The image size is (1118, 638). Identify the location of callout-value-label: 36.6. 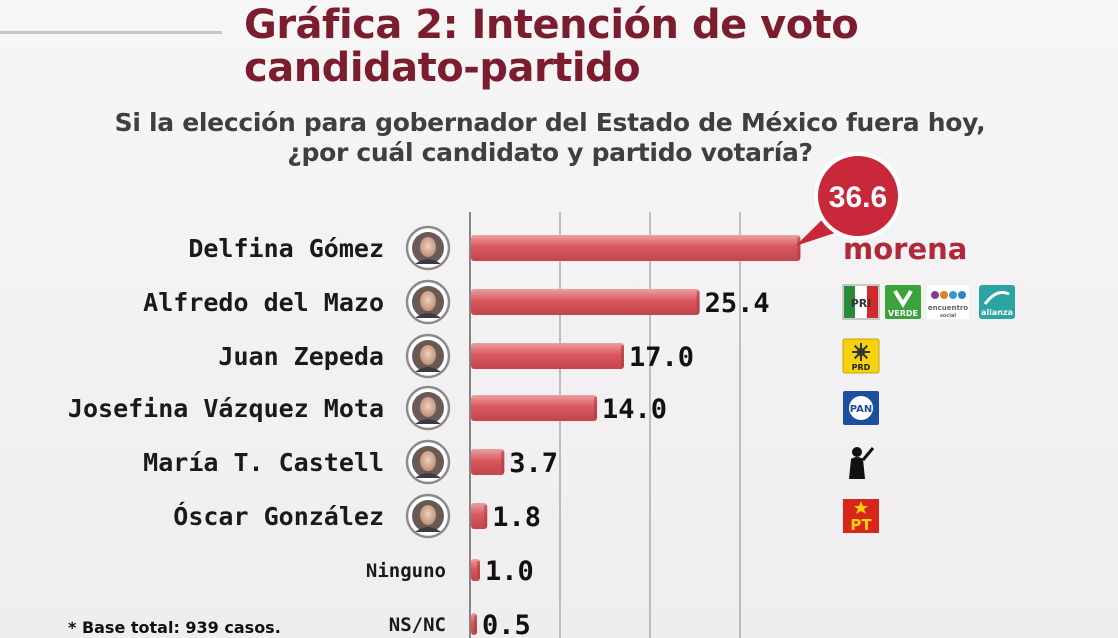
(858, 197).